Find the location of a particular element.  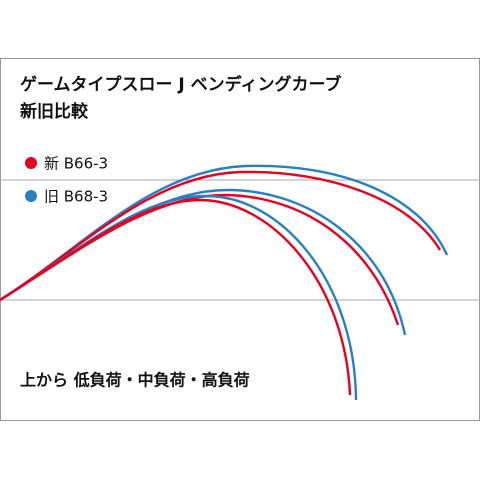

footer-text: 上から 低負荷・中負荷・高負荷 is located at coordinates (135, 380).